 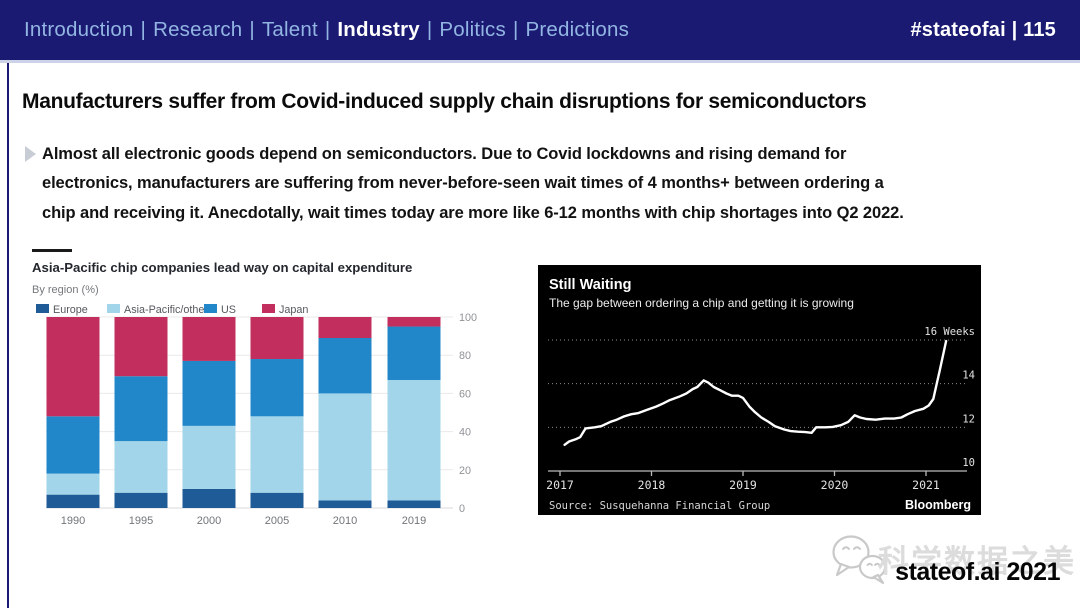 What do you see at coordinates (42, 308) in the screenshot?
I see `legend-swatch-europe` at bounding box center [42, 308].